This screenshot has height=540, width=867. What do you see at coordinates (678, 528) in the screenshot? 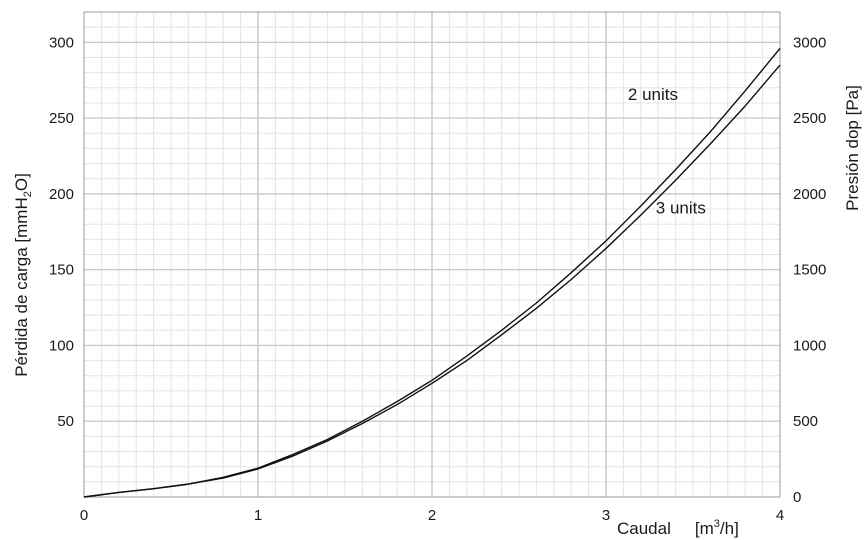
I see `x-axis-title: Caudal [m3/h]` at bounding box center [678, 528].